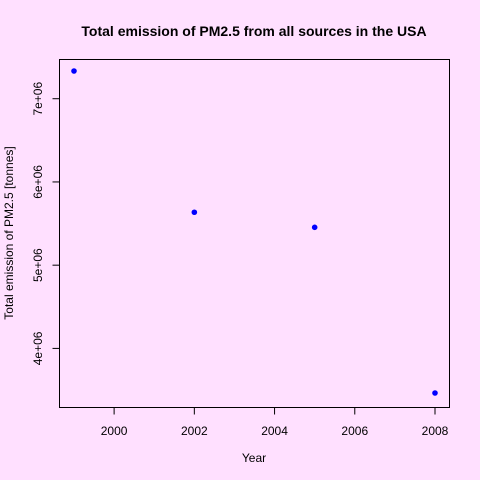  What do you see at coordinates (275, 422) in the screenshot?
I see `x-axis: 2000 2002 2004 2006 2008` at bounding box center [275, 422].